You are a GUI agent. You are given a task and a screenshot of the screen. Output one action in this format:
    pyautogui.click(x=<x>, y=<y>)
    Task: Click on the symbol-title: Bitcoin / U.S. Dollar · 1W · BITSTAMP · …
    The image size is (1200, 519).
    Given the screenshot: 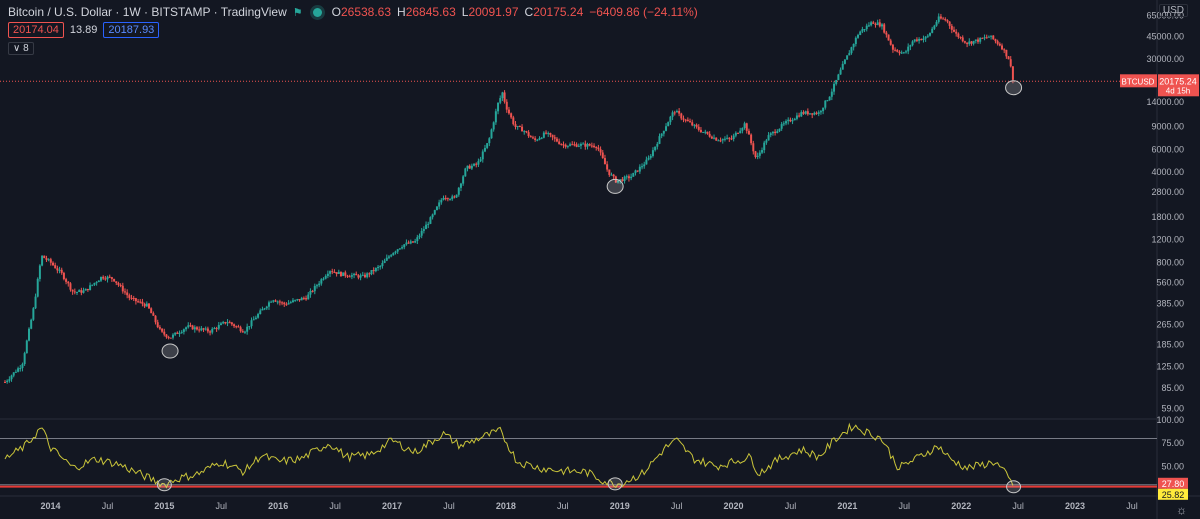 What is the action you would take?
    pyautogui.click(x=147, y=12)
    